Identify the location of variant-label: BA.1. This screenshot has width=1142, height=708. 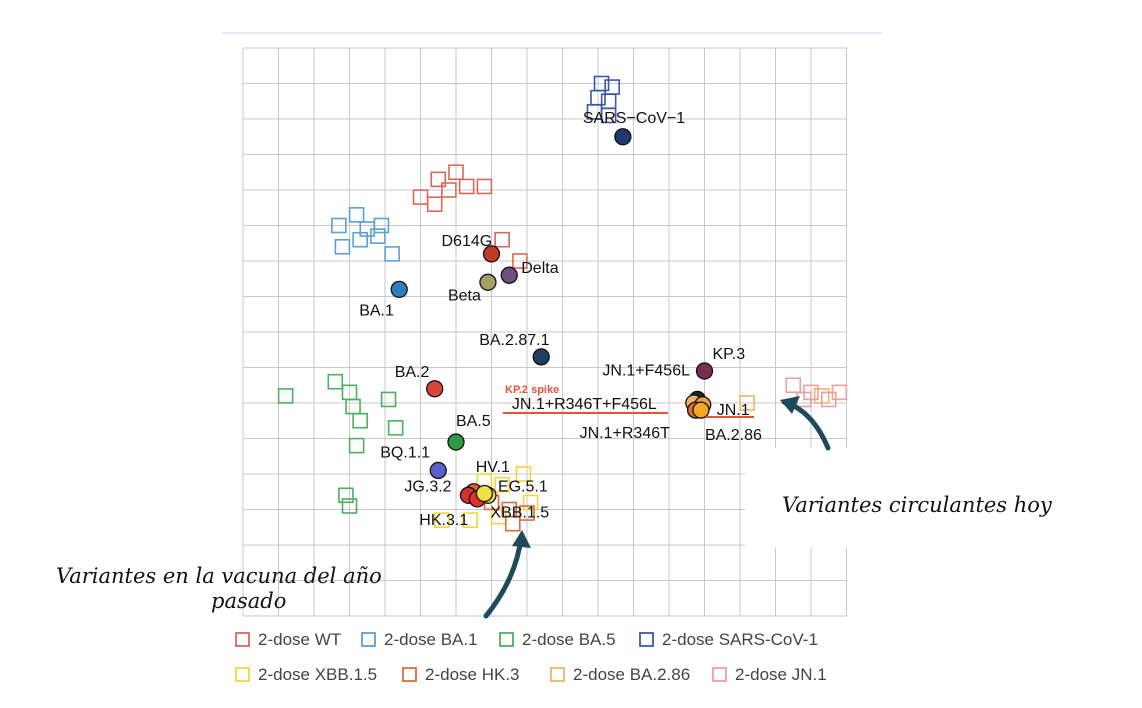
(376, 310).